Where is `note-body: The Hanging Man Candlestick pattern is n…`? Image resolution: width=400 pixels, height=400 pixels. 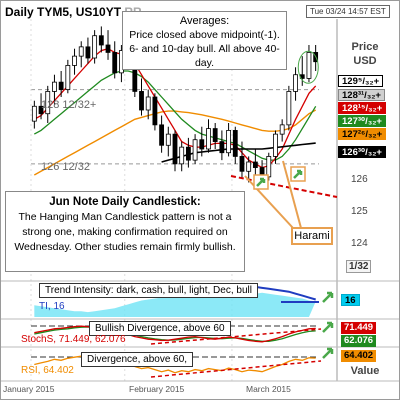
note-body: The Hanging Man Candlestick pattern is n… is located at coordinates (125, 232).